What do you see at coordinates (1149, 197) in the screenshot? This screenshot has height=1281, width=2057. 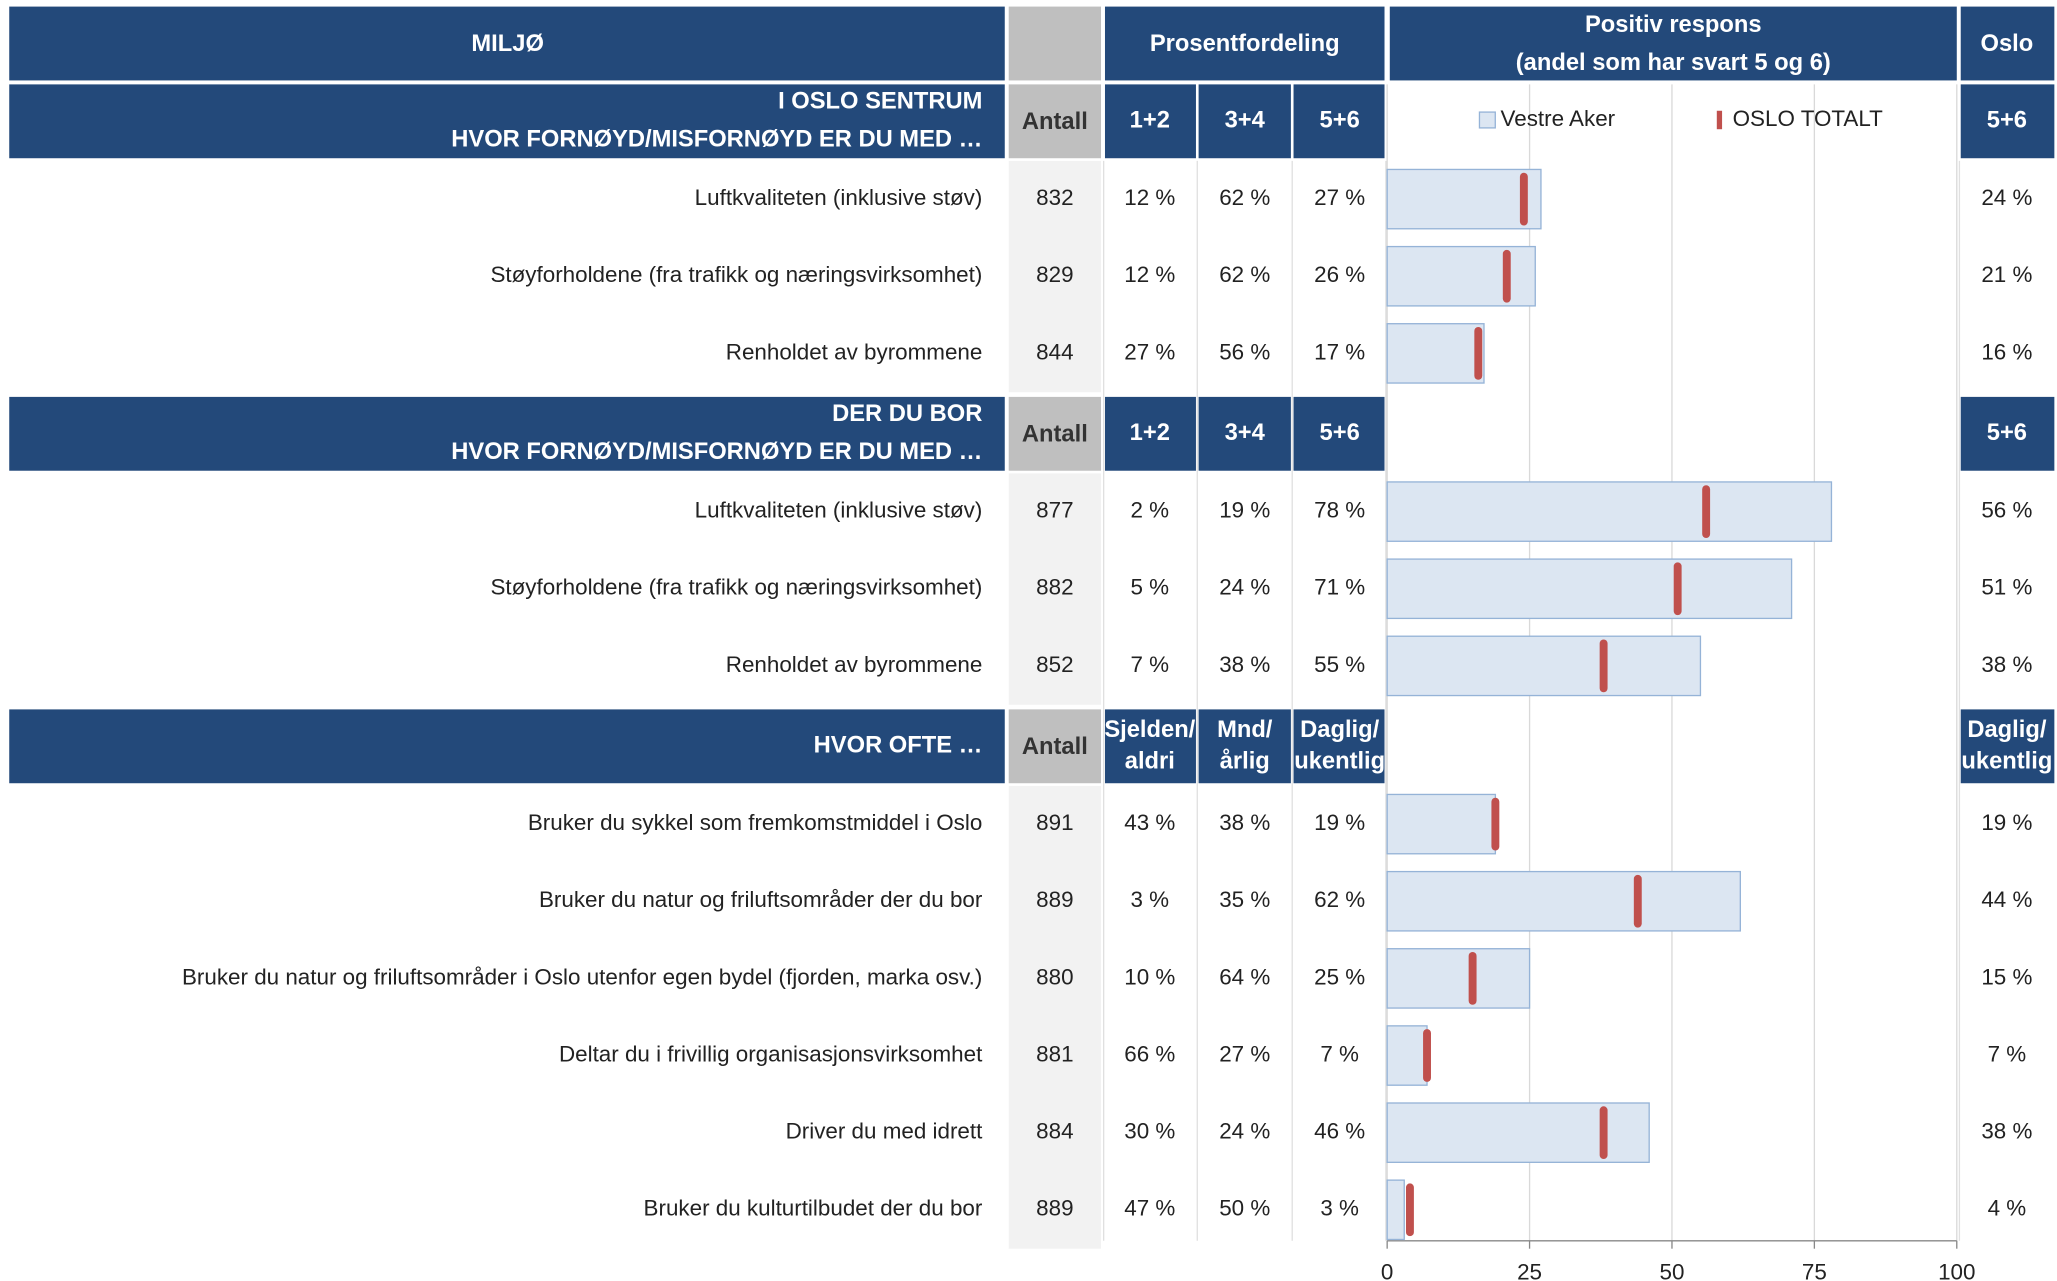 I see `percent: 12 %` at bounding box center [1149, 197].